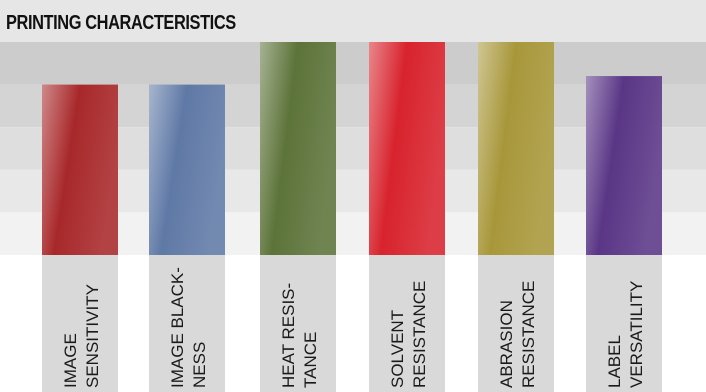 The width and height of the screenshot is (706, 392). What do you see at coordinates (177, 327) in the screenshot?
I see `category-label: IMAGE BLACK-` at bounding box center [177, 327].